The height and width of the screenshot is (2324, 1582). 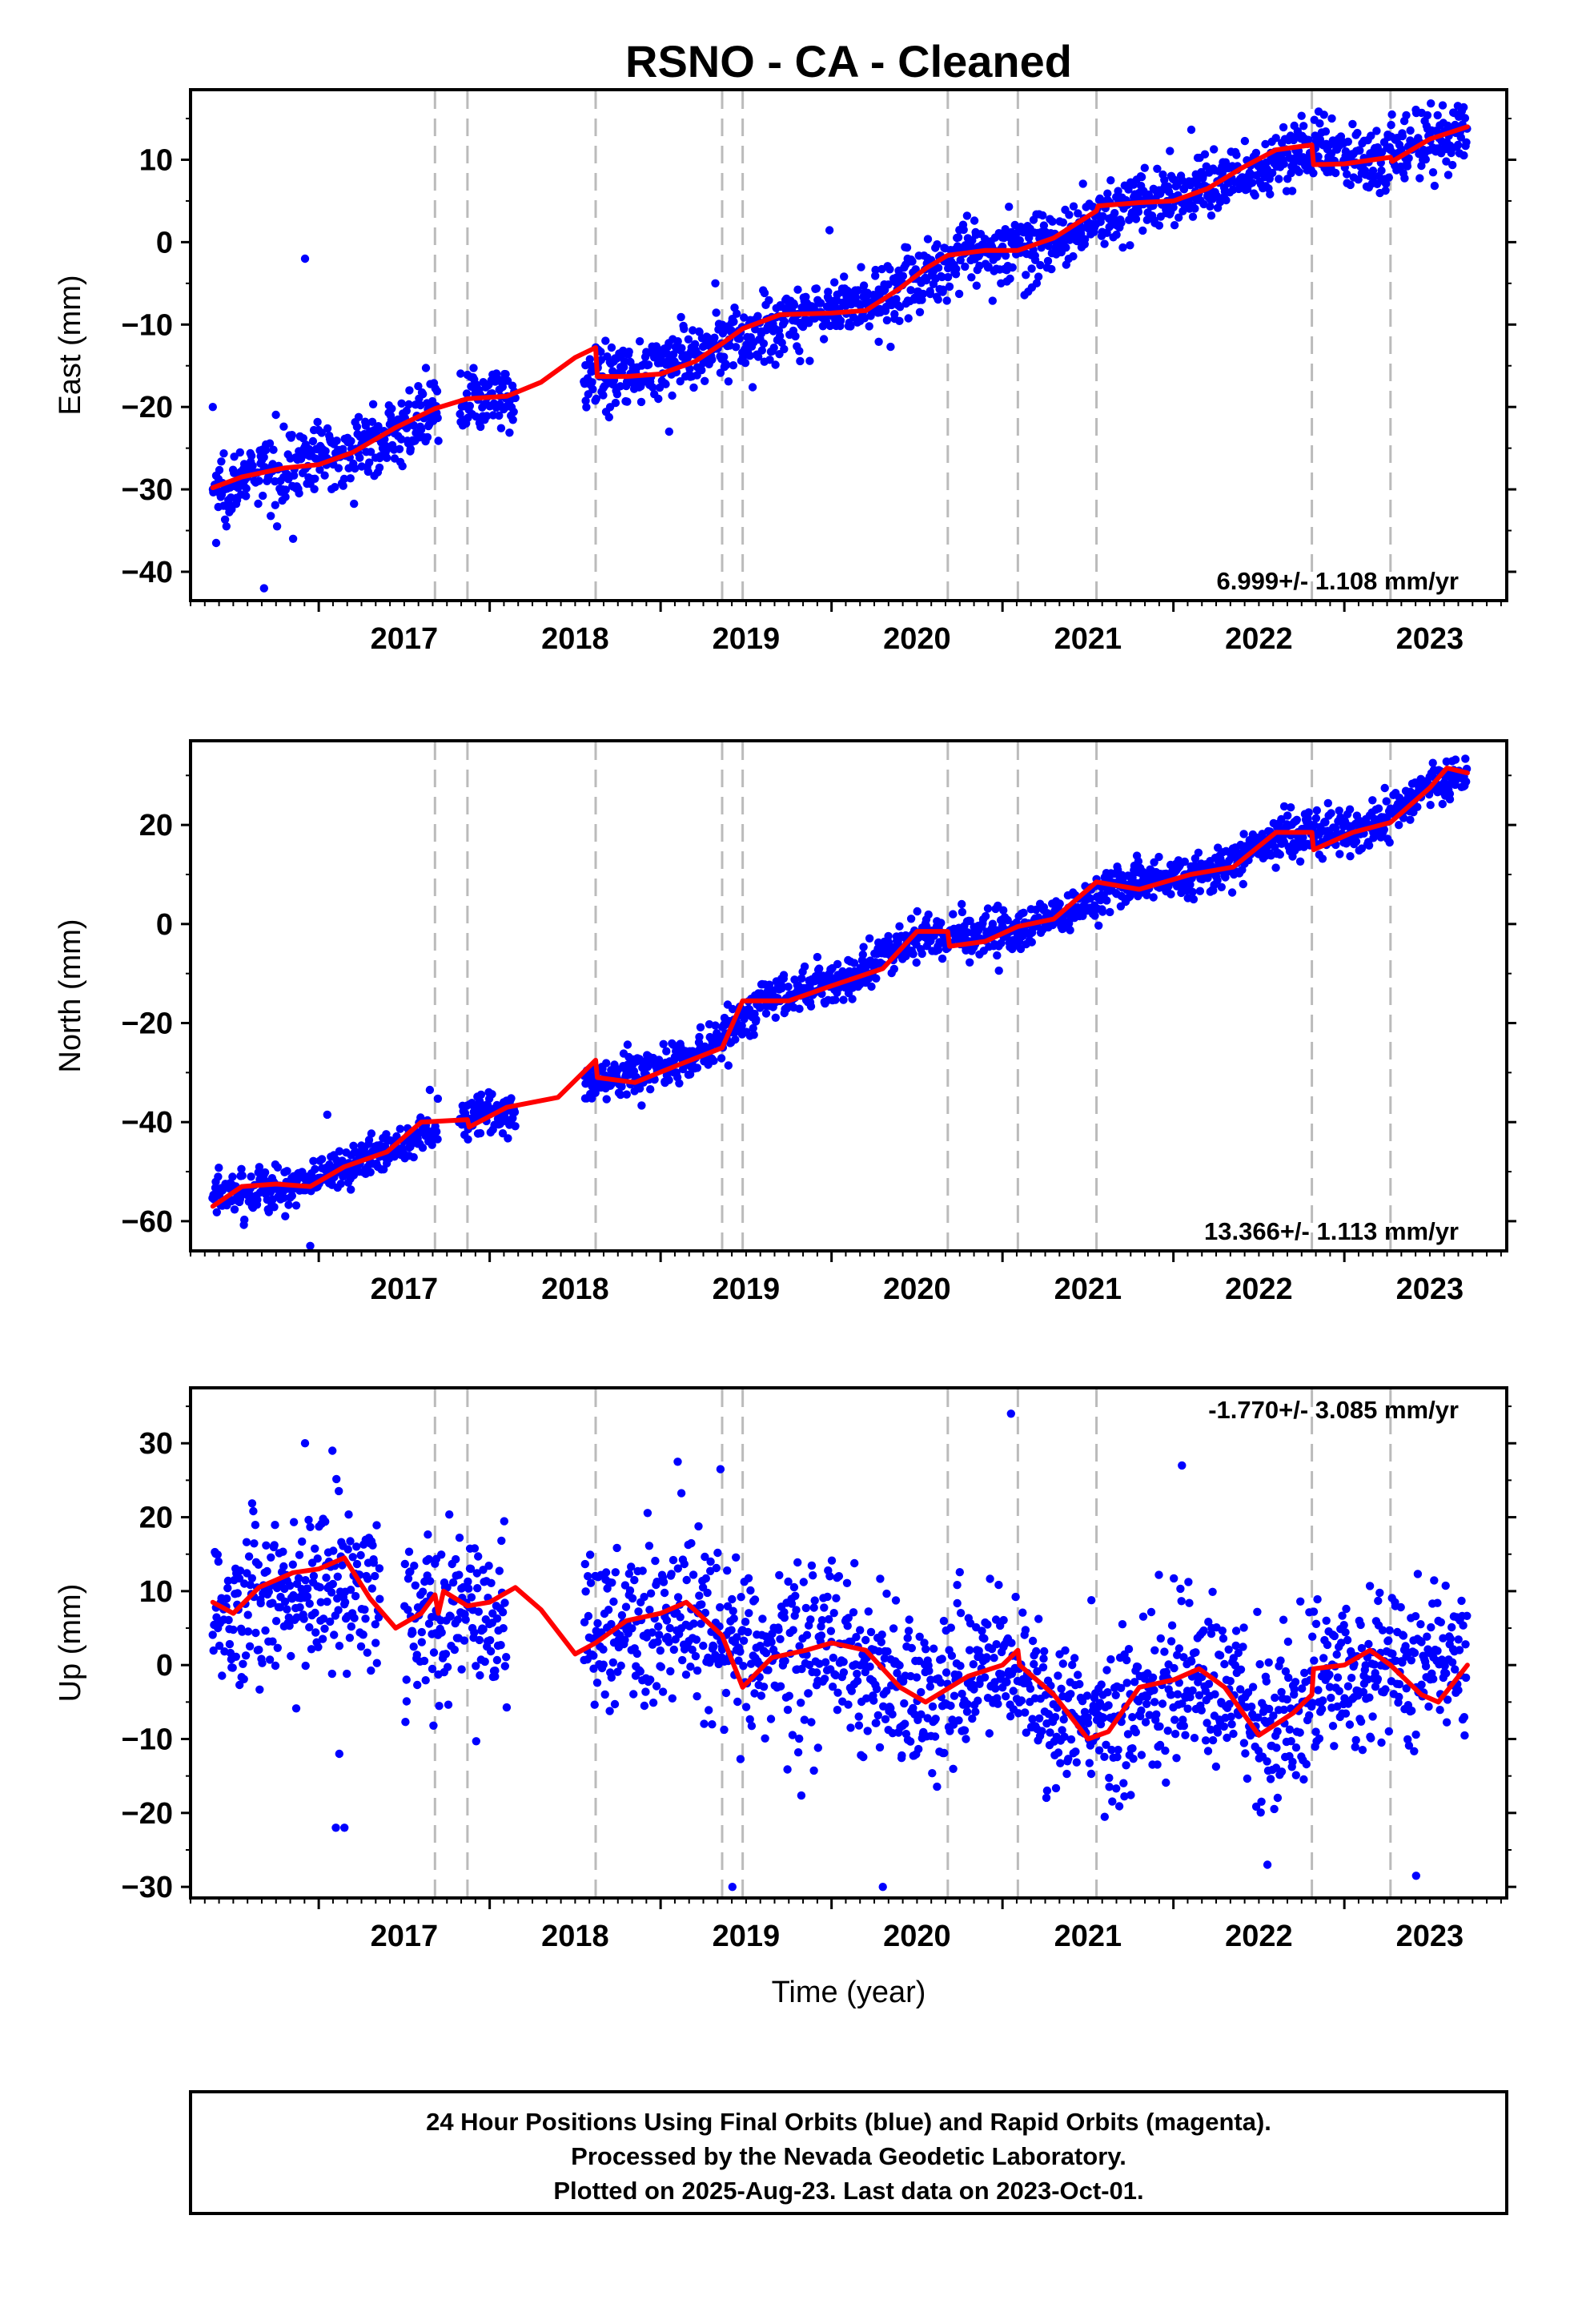 I want to click on rate-label: 13.366+/- 1.113 mm/yr, so click(x=1331, y=1231).